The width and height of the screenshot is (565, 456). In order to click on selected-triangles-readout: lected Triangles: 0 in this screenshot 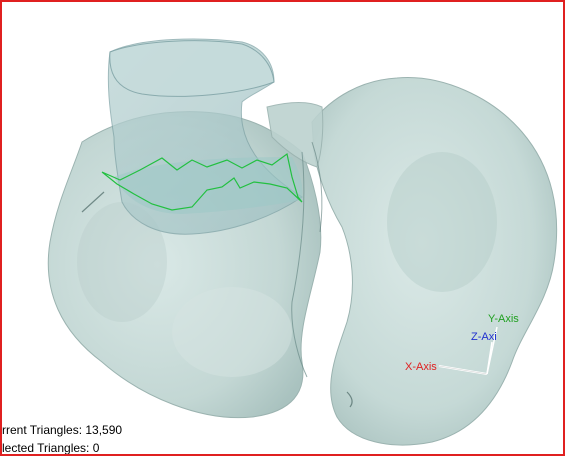, I will do `click(51, 448)`.